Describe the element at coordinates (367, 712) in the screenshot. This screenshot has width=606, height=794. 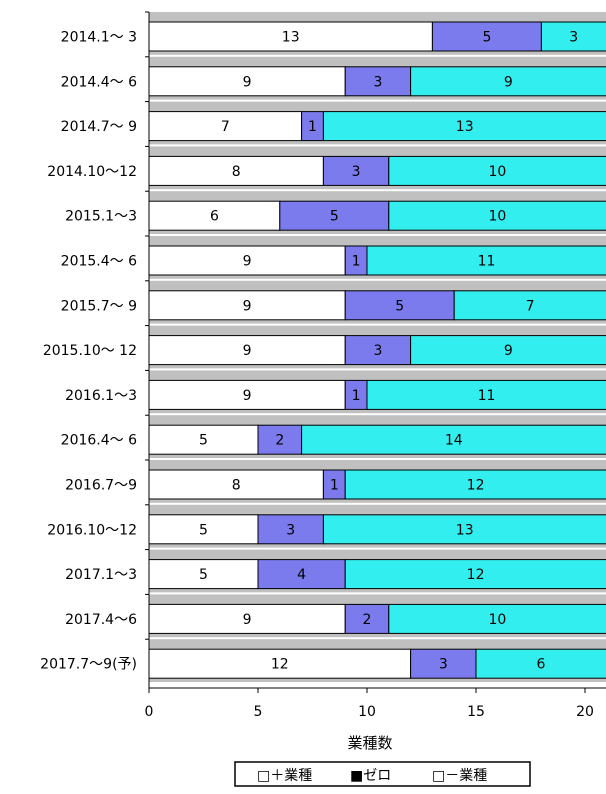
I see `x-tick-label: 10` at that location.